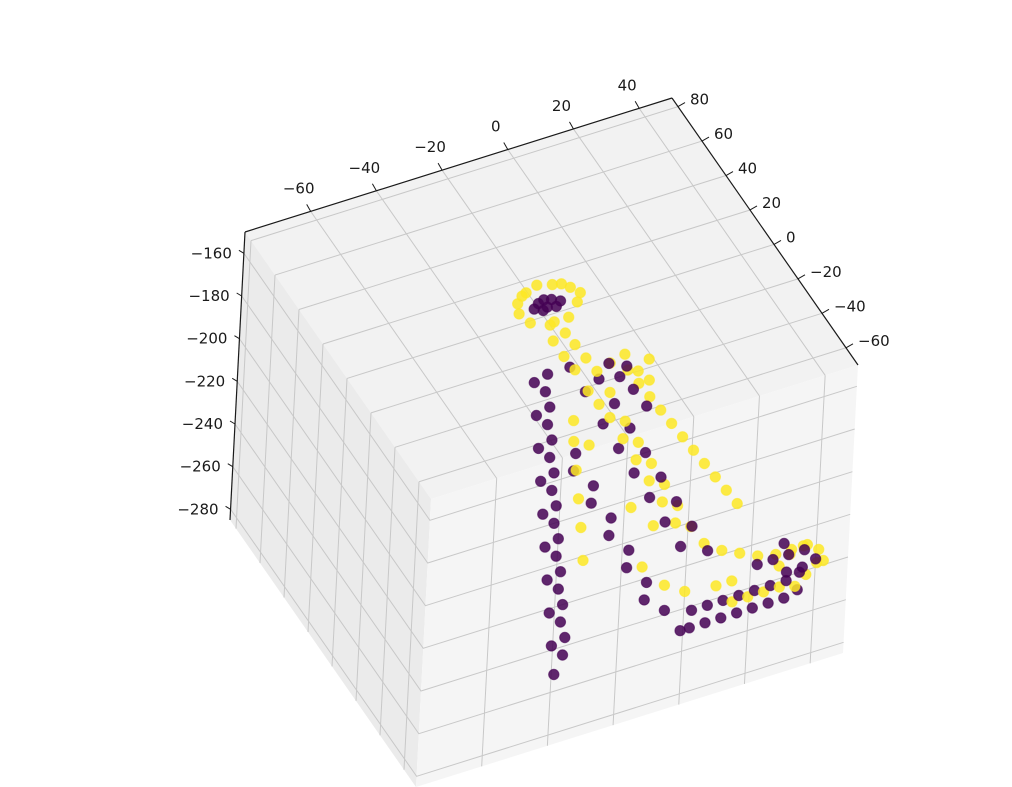  Describe the element at coordinates (496, 127) in the screenshot. I see `x-tick-label: 0` at that location.